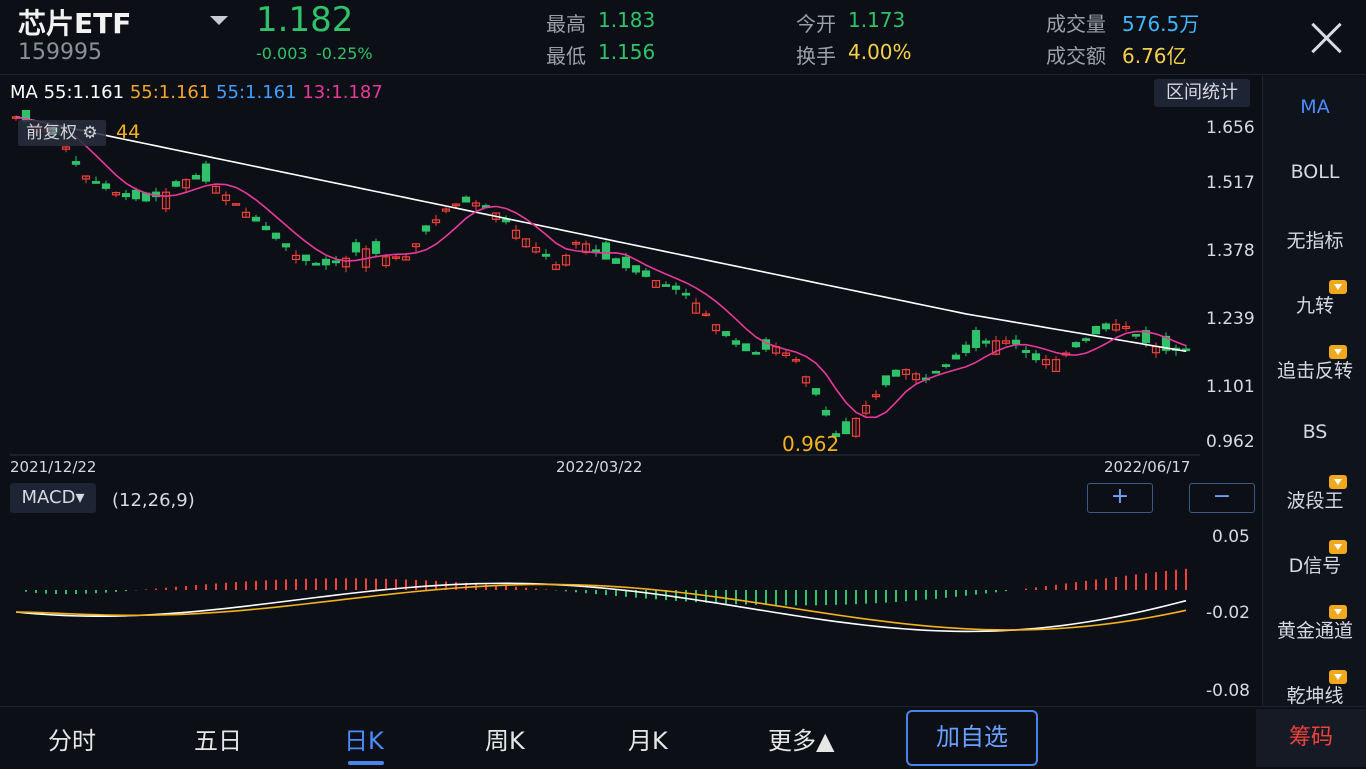 Image resolution: width=1366 pixels, height=769 pixels. Describe the element at coordinates (972, 738) in the screenshot. I see `add-watchlist-button: 加自选` at that location.